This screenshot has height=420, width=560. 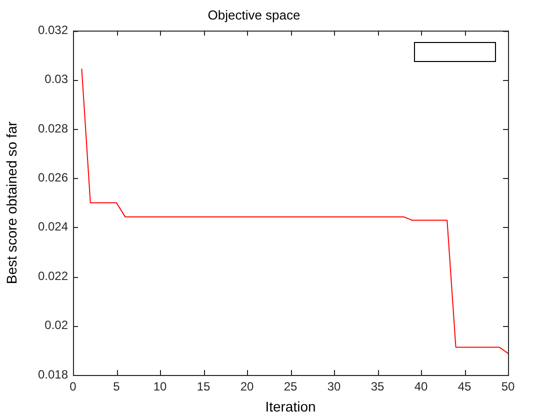 I want to click on y-tick-label: 0.02, so click(x=56, y=325).